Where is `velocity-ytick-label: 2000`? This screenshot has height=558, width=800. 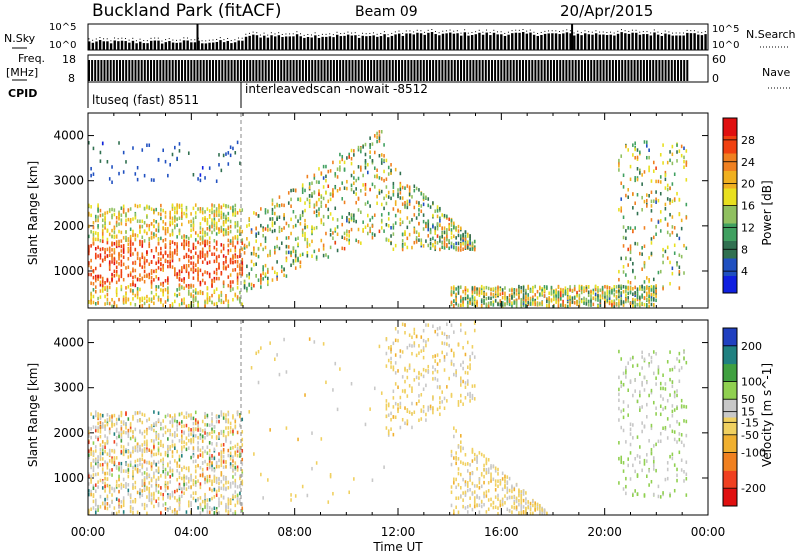
velocity-ytick-label: 2000 is located at coordinates (68, 433).